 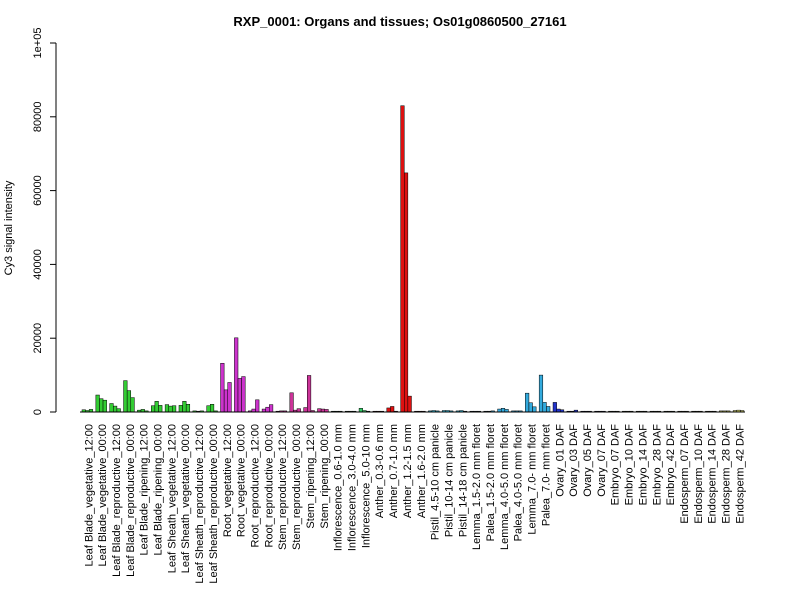 I want to click on x-category-label: Endosperm_28 DAF, so click(x=727, y=474).